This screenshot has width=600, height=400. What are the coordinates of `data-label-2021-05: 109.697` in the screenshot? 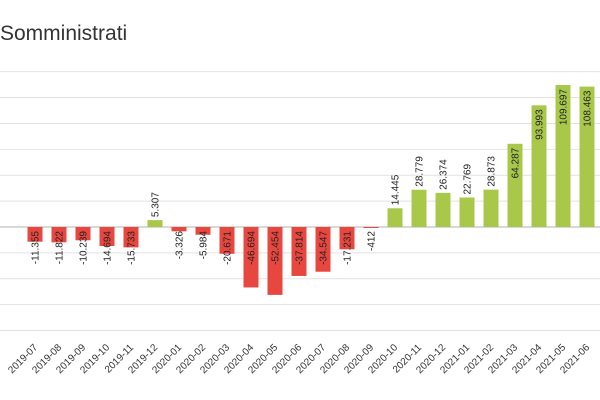 It's located at (564, 107).